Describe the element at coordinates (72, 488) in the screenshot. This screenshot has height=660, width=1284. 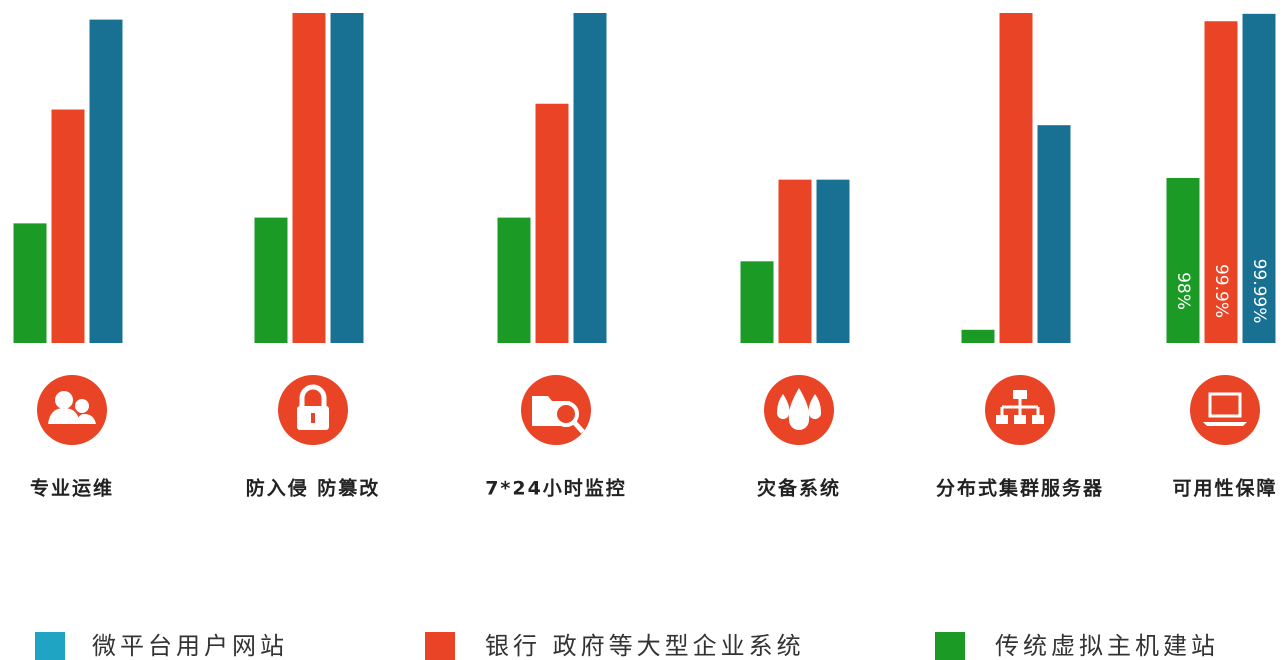
I see `category-label: 专业运维` at that location.